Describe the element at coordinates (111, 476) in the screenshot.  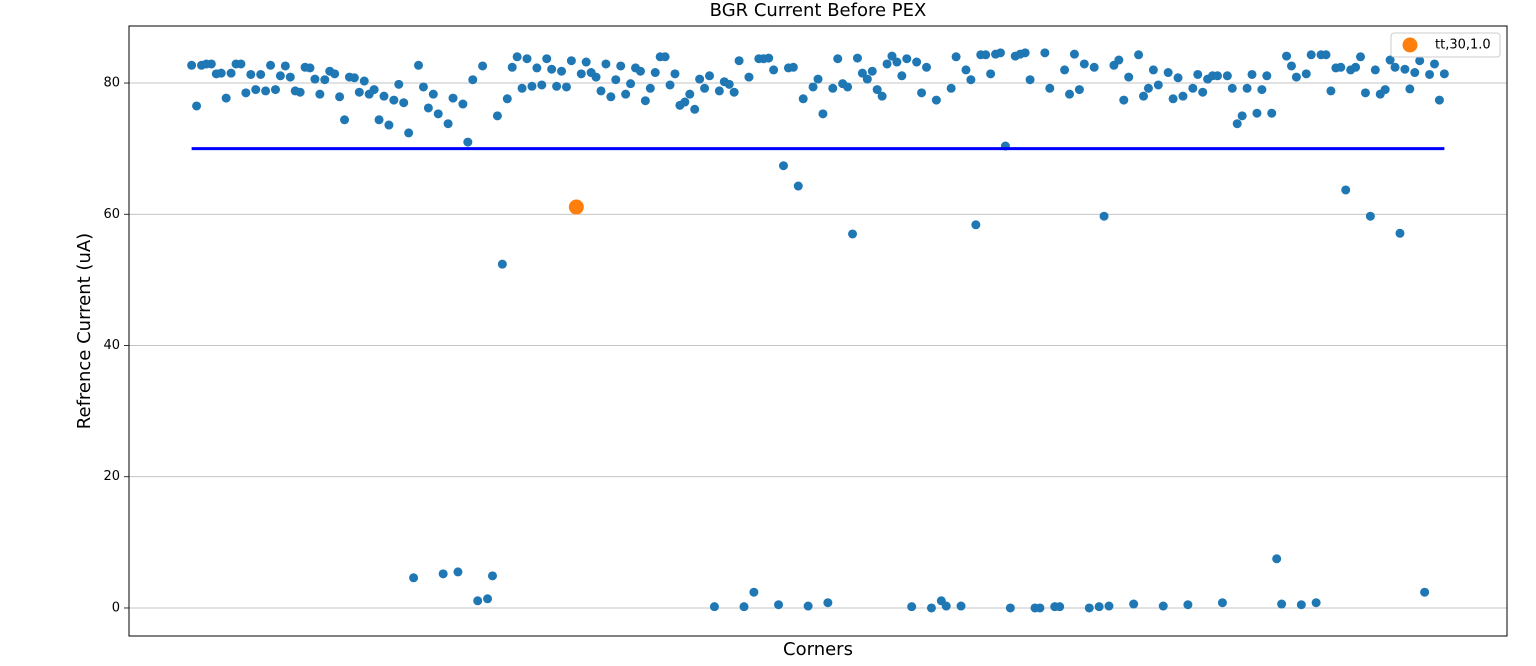
I see `y-tick-label: 20` at that location.